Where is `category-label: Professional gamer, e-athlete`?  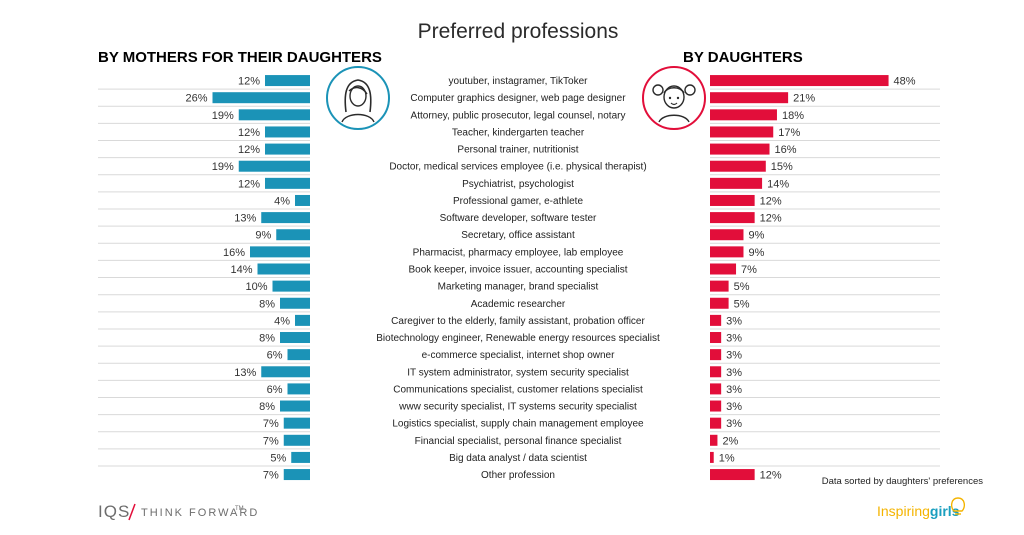 category-label: Professional gamer, e-athlete is located at coordinates (518, 201).